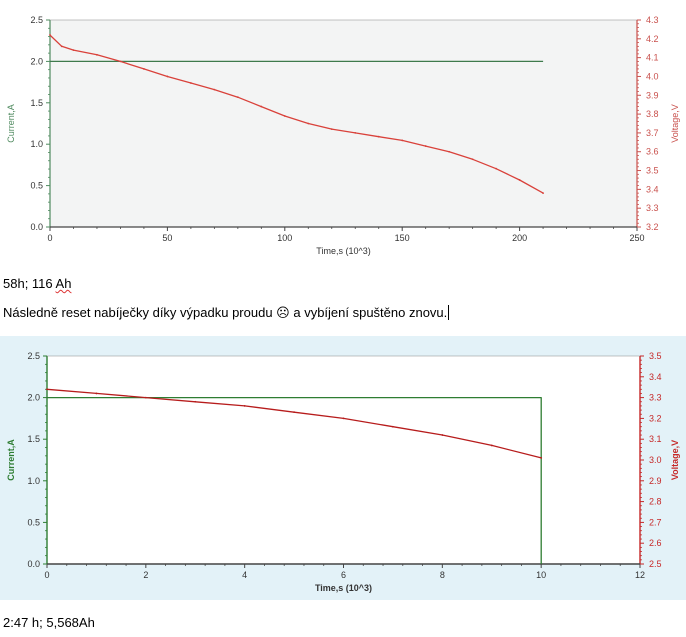 This screenshot has width=686, height=637. What do you see at coordinates (343, 575) in the screenshot?
I see `x-tick-label: 6` at bounding box center [343, 575].